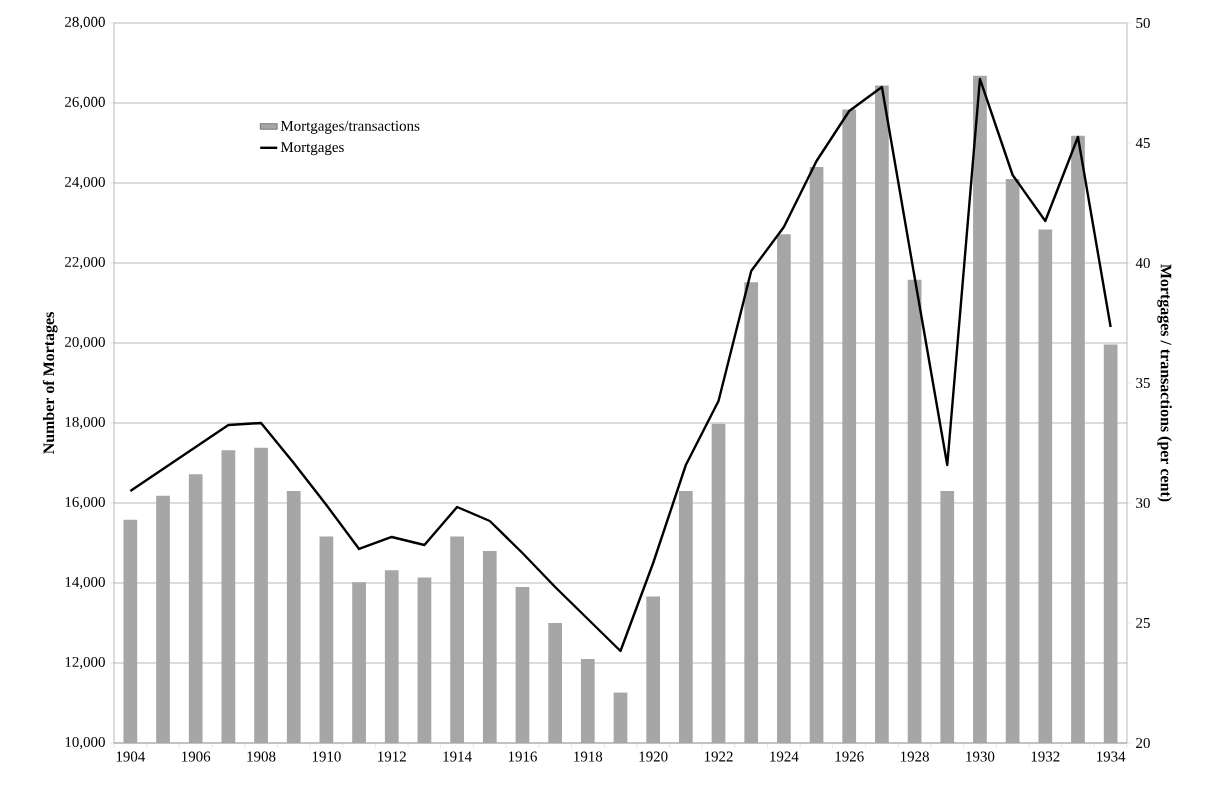 Image resolution: width=1214 pixels, height=796 pixels. What do you see at coordinates (131, 756) in the screenshot?
I see `x-tick-label: 1904` at bounding box center [131, 756].